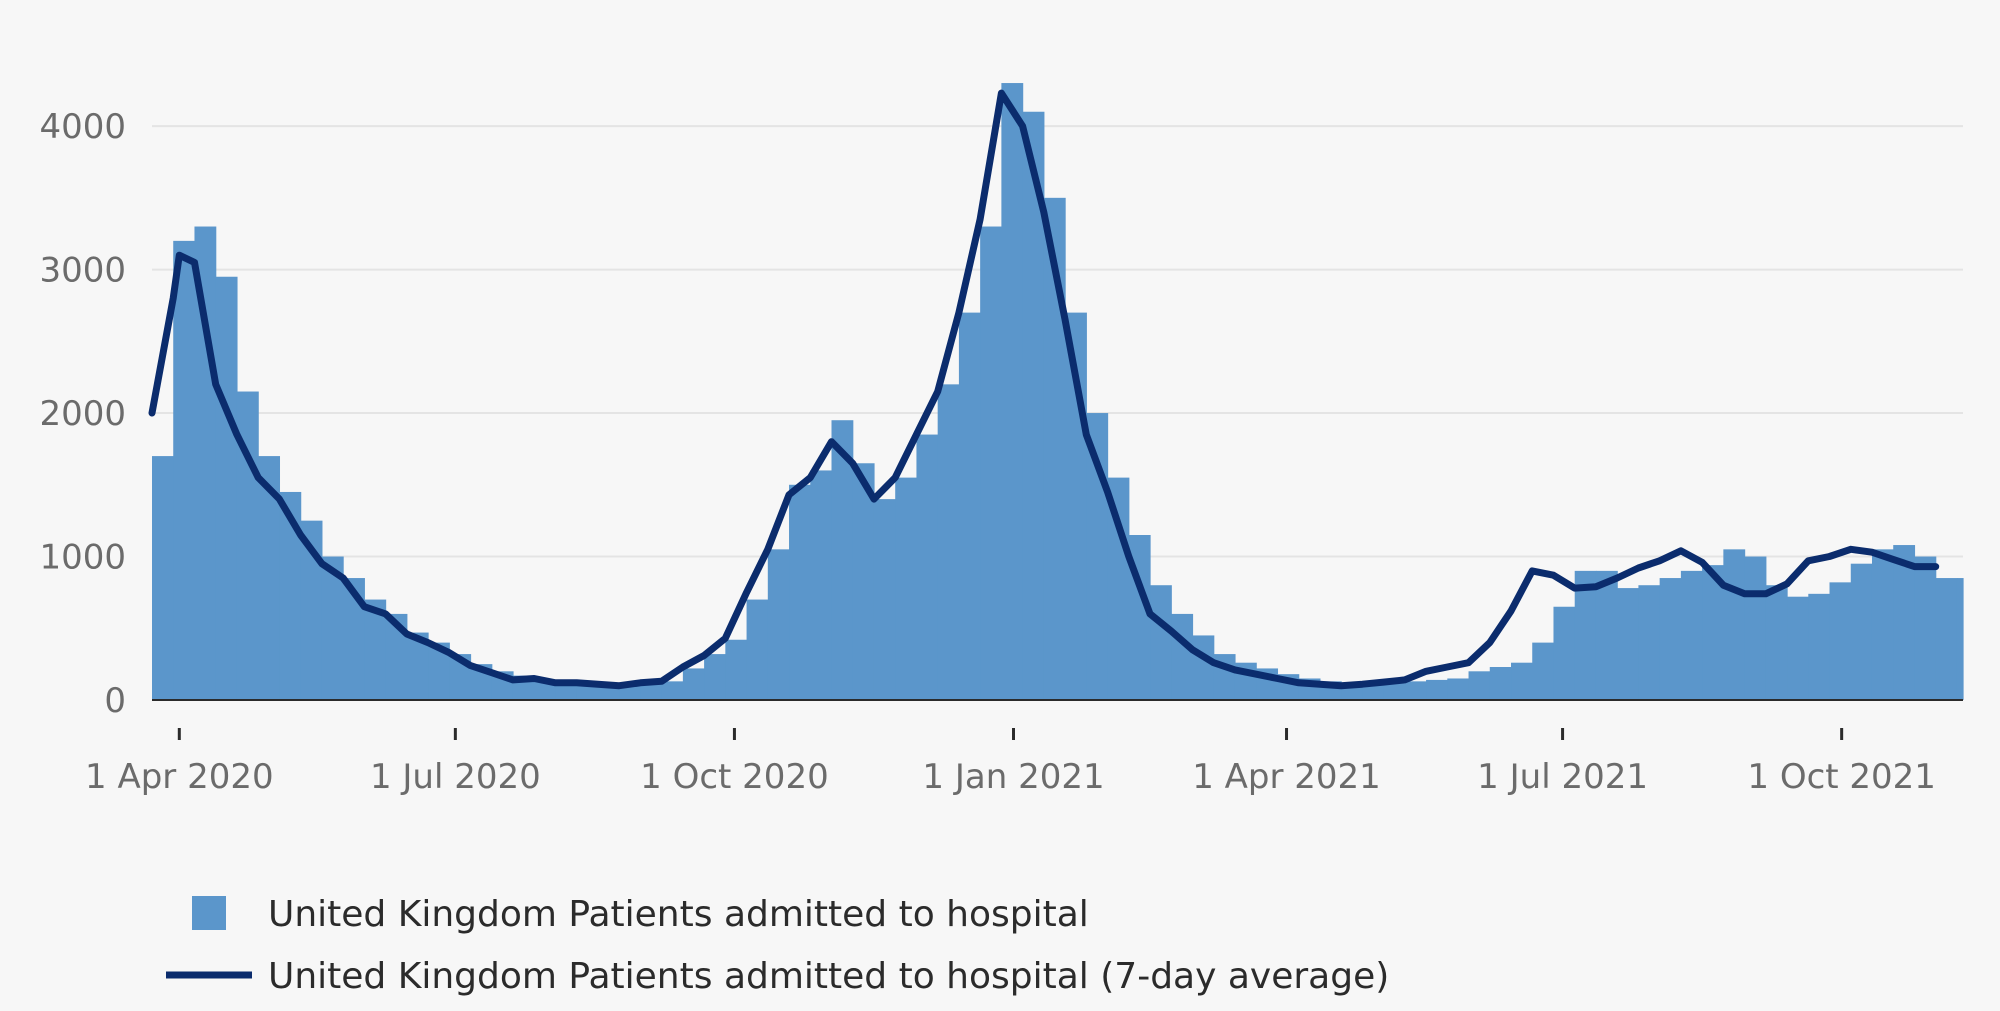  What do you see at coordinates (82, 127) in the screenshot?
I see `y-tick-label: 4000` at bounding box center [82, 127].